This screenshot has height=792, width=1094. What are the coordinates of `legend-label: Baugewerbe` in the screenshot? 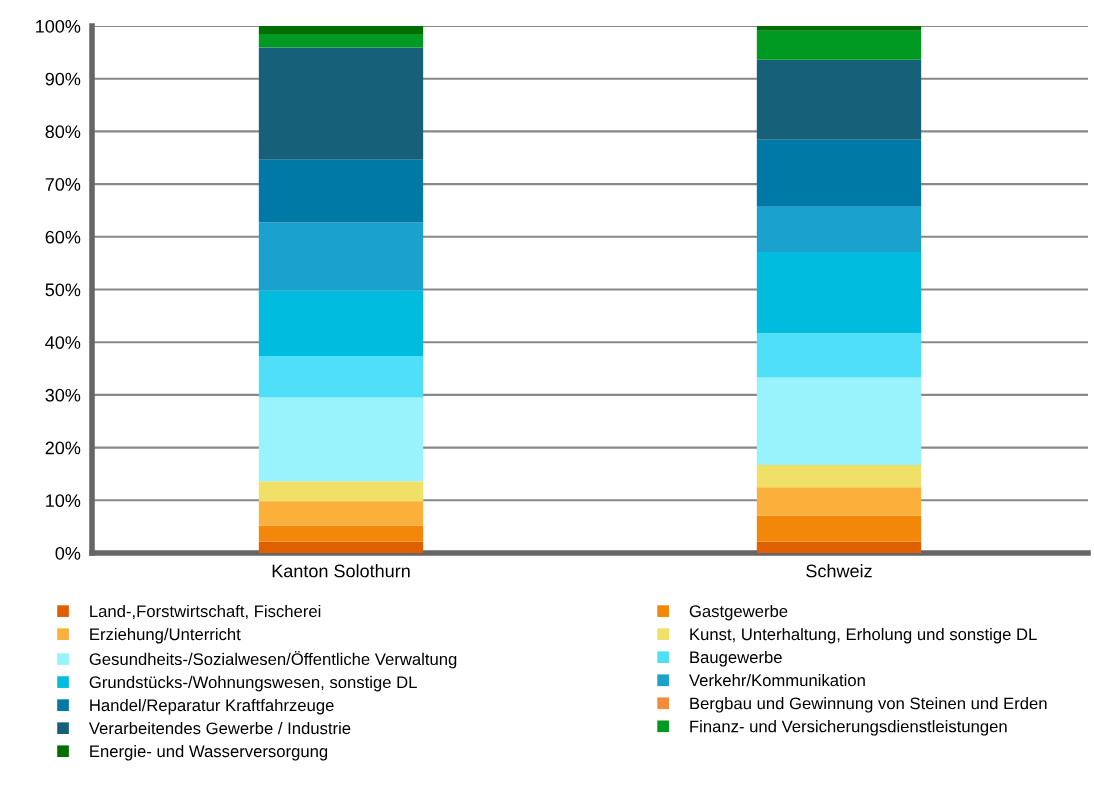 It's located at (736, 658).